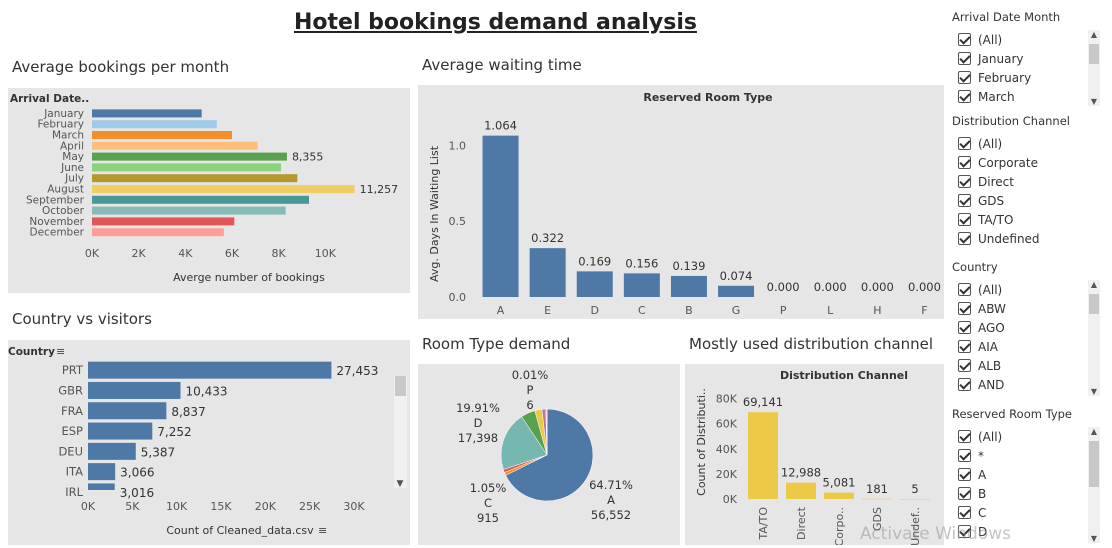 Image resolution: width=1112 pixels, height=548 pixels. What do you see at coordinates (972, 493) in the screenshot?
I see `filter-option: B` at bounding box center [972, 493].